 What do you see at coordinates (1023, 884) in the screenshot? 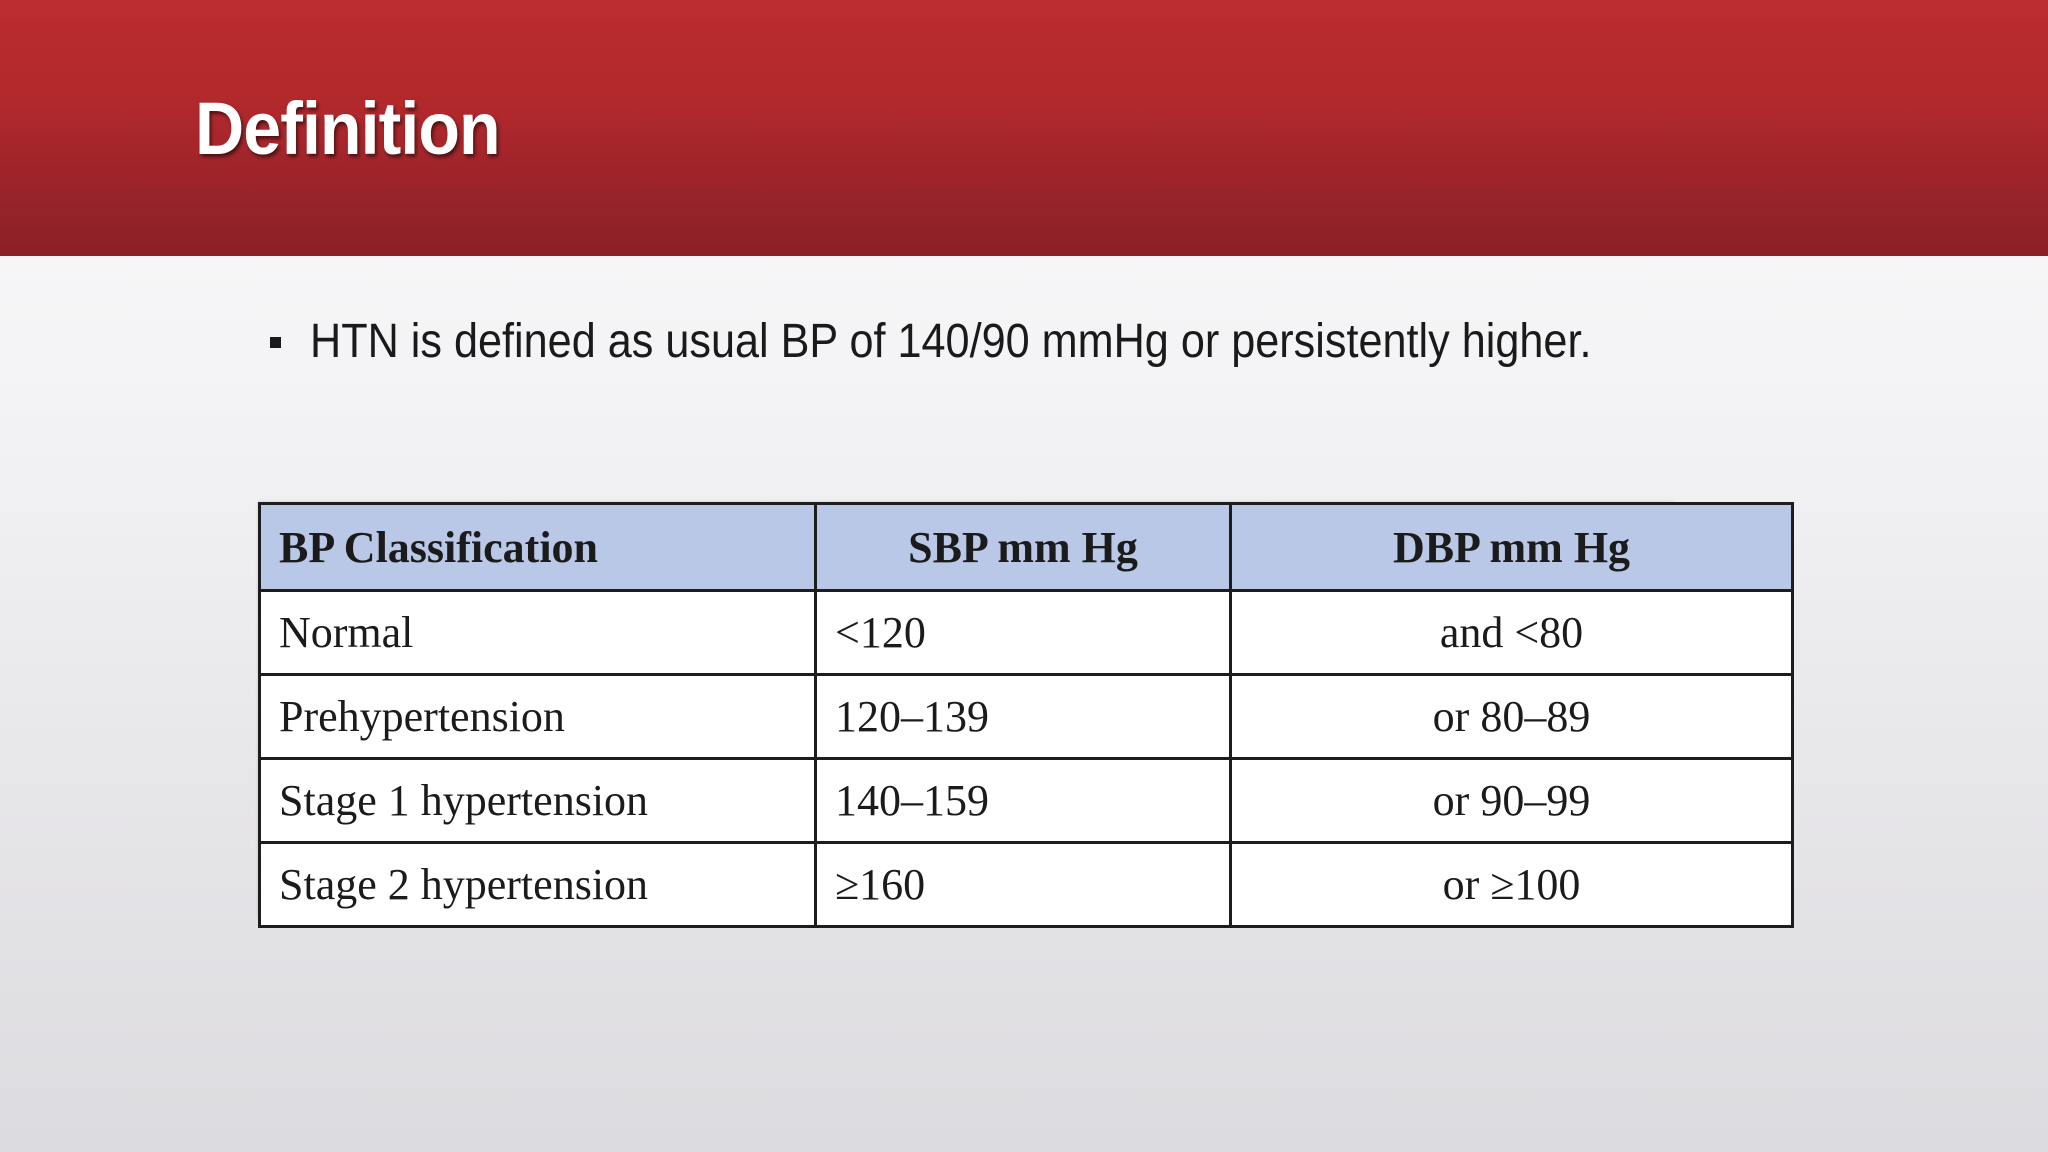
I see `cell-sbp: ≥160` at bounding box center [1023, 884].